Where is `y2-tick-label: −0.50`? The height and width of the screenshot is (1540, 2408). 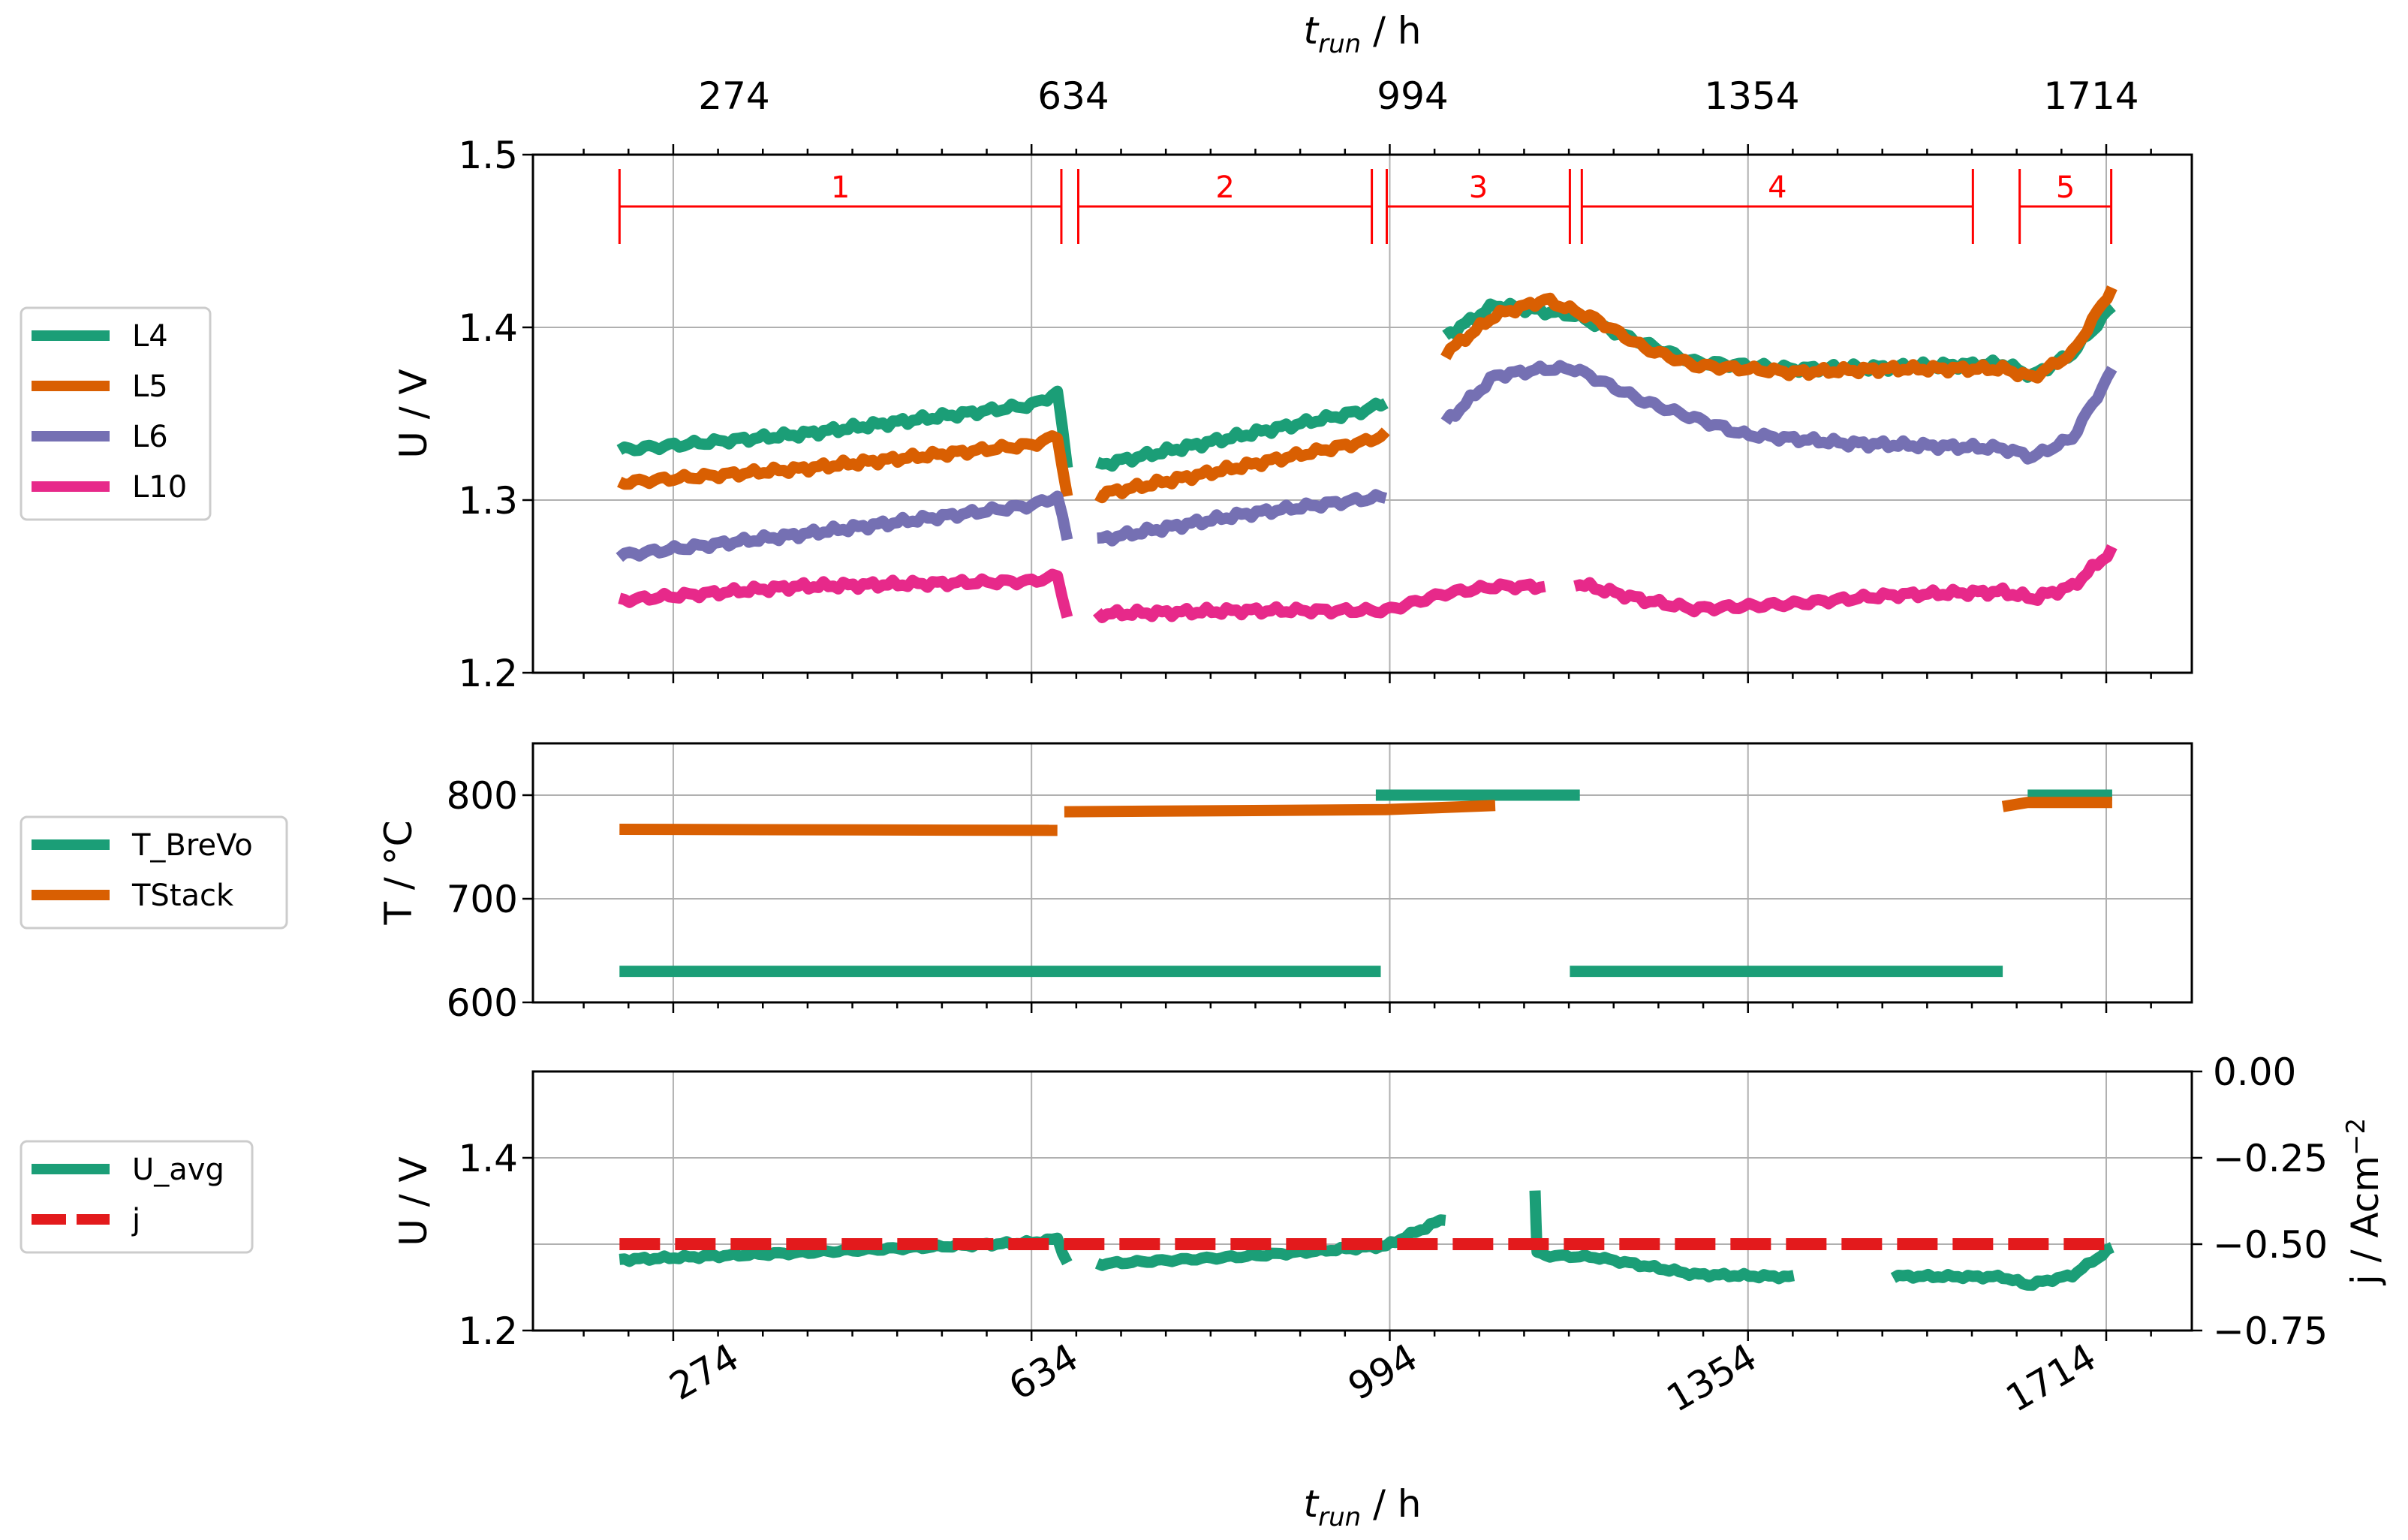
y2-tick-label: −0.50 is located at coordinates (2270, 1245).